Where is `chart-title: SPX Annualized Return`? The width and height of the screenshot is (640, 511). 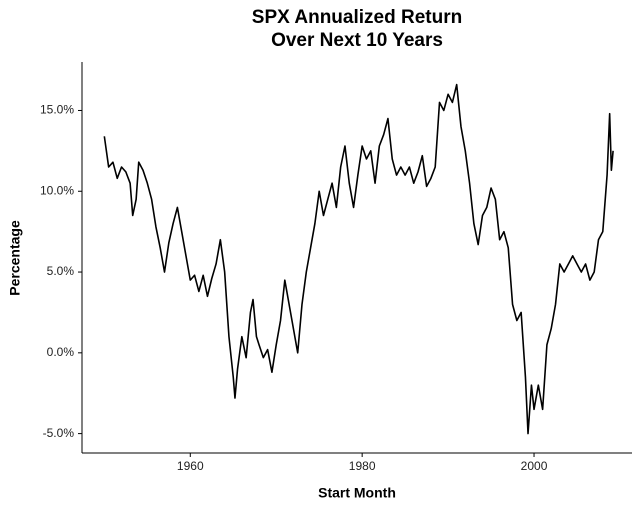
chart-title: SPX Annualized Return is located at coordinates (357, 17).